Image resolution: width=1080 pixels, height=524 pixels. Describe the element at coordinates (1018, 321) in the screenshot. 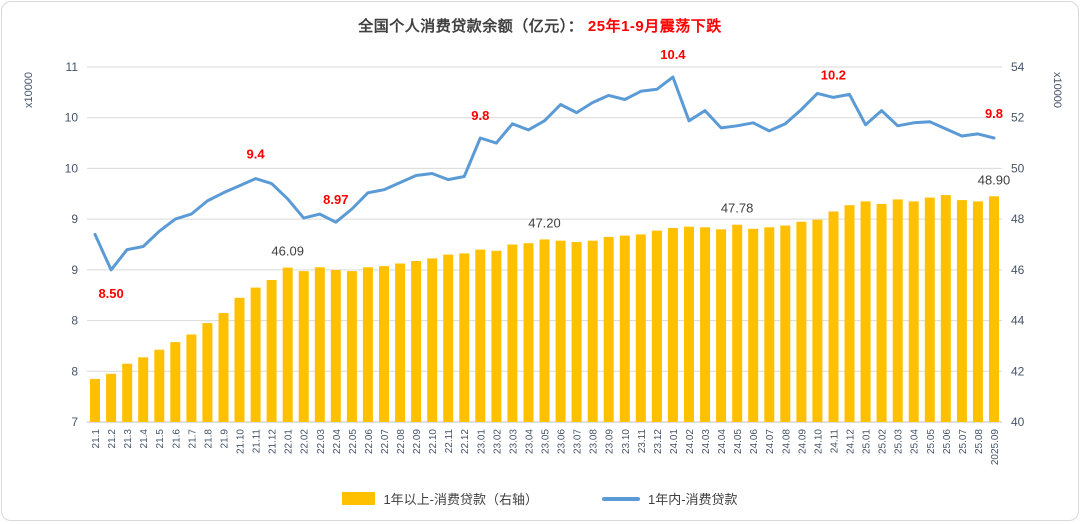

I see `right-axis-tick-label: 44` at that location.